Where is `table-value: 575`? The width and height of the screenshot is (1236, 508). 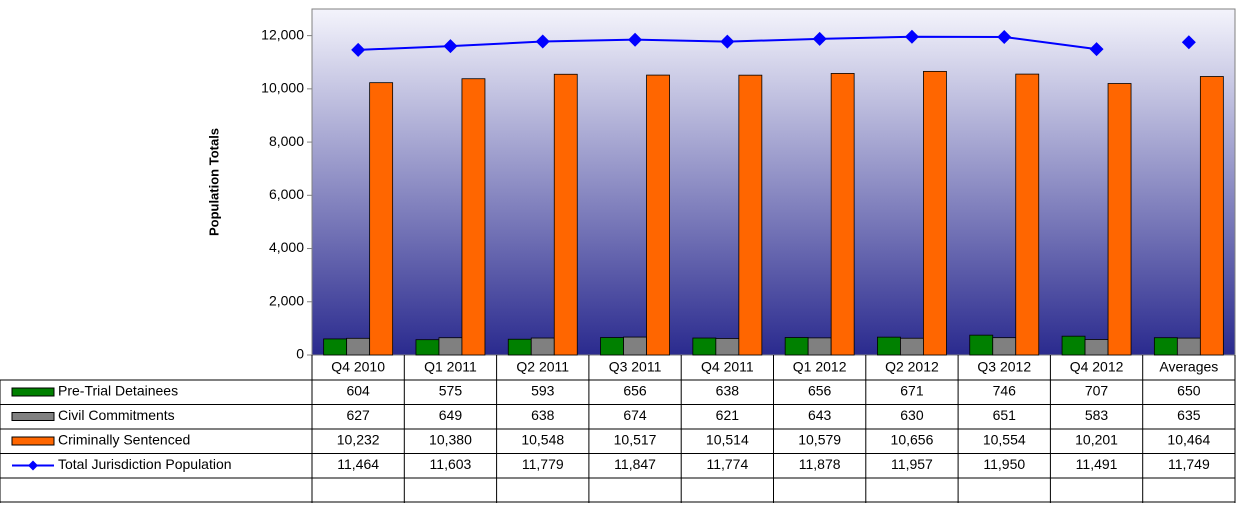
table-value: 575 is located at coordinates (451, 391).